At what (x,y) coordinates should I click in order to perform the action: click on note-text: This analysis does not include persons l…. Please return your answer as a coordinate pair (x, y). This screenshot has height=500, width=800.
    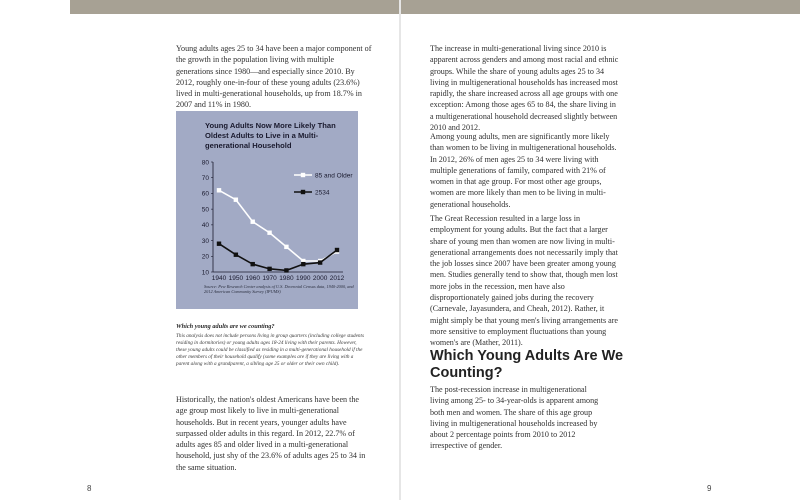
    Looking at the image, I should click on (270, 350).